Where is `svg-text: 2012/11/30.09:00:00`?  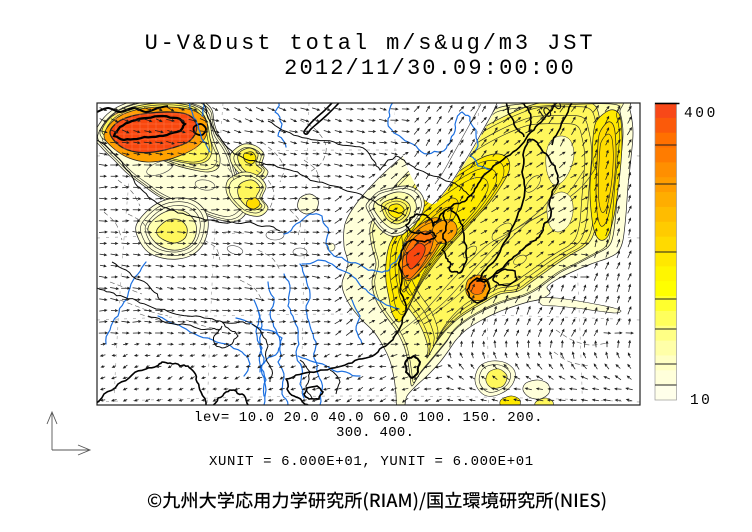 svg-text: 2012/11/30.09:00:00 is located at coordinates (430, 68).